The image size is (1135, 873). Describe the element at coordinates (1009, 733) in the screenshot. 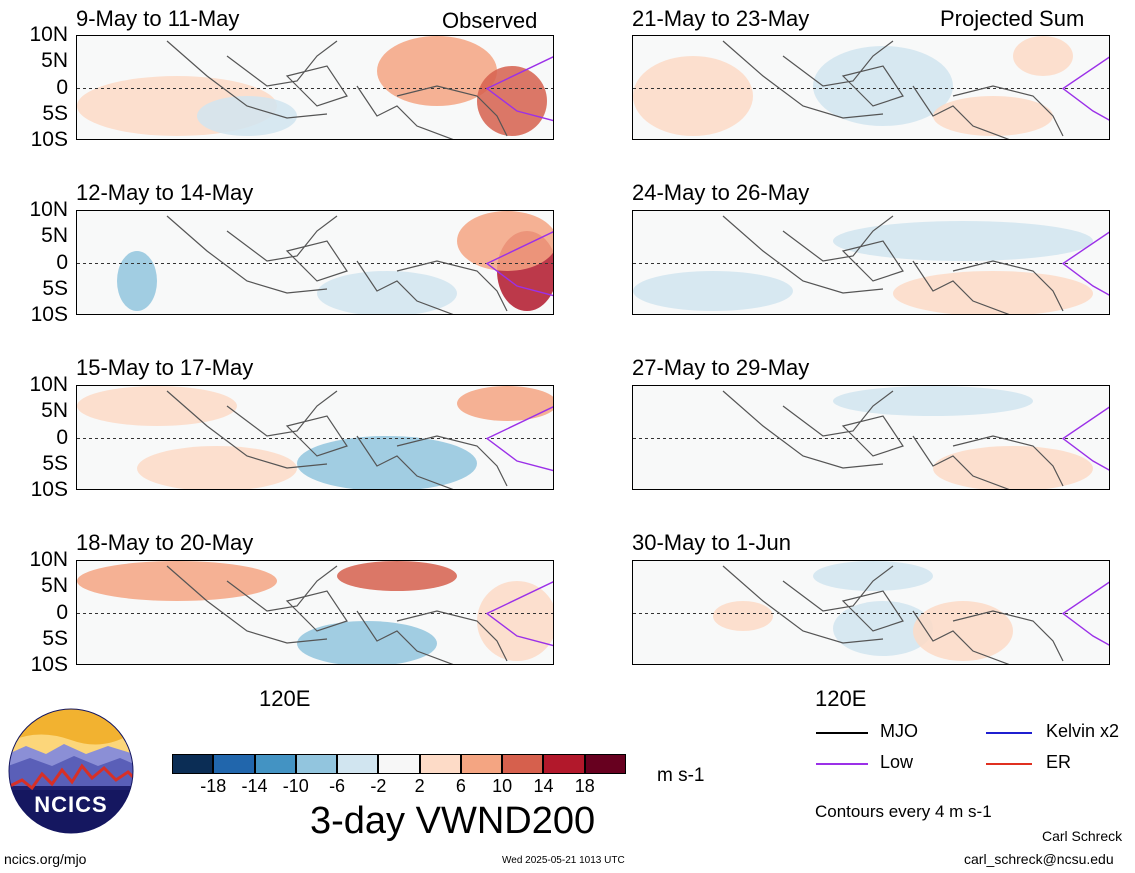

I see `legend-line-kelvin` at that location.